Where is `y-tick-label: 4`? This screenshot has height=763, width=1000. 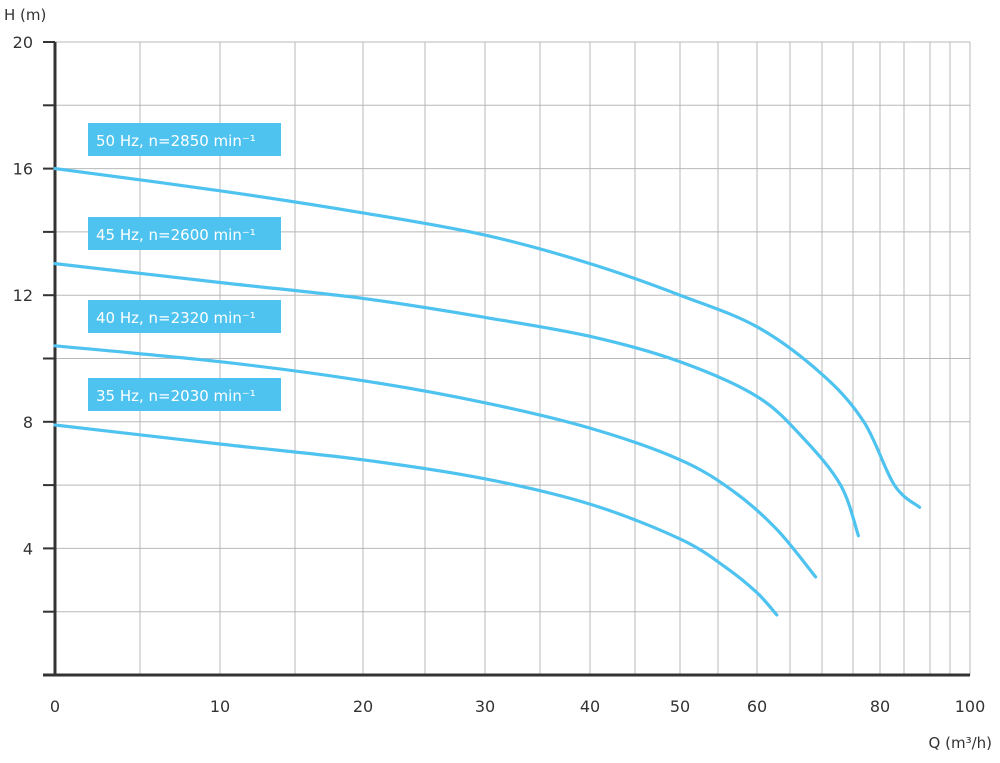
y-tick-label: 4 is located at coordinates (28, 548).